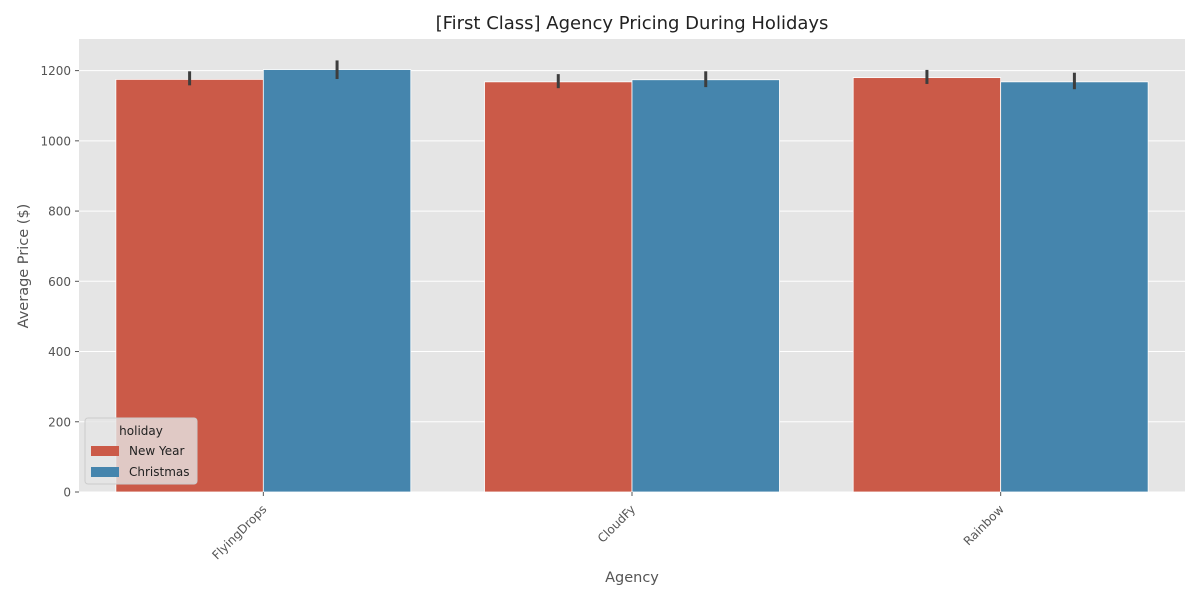 This screenshot has width=1200, height=604. I want to click on y-tick-label-0: 0, so click(67, 493).